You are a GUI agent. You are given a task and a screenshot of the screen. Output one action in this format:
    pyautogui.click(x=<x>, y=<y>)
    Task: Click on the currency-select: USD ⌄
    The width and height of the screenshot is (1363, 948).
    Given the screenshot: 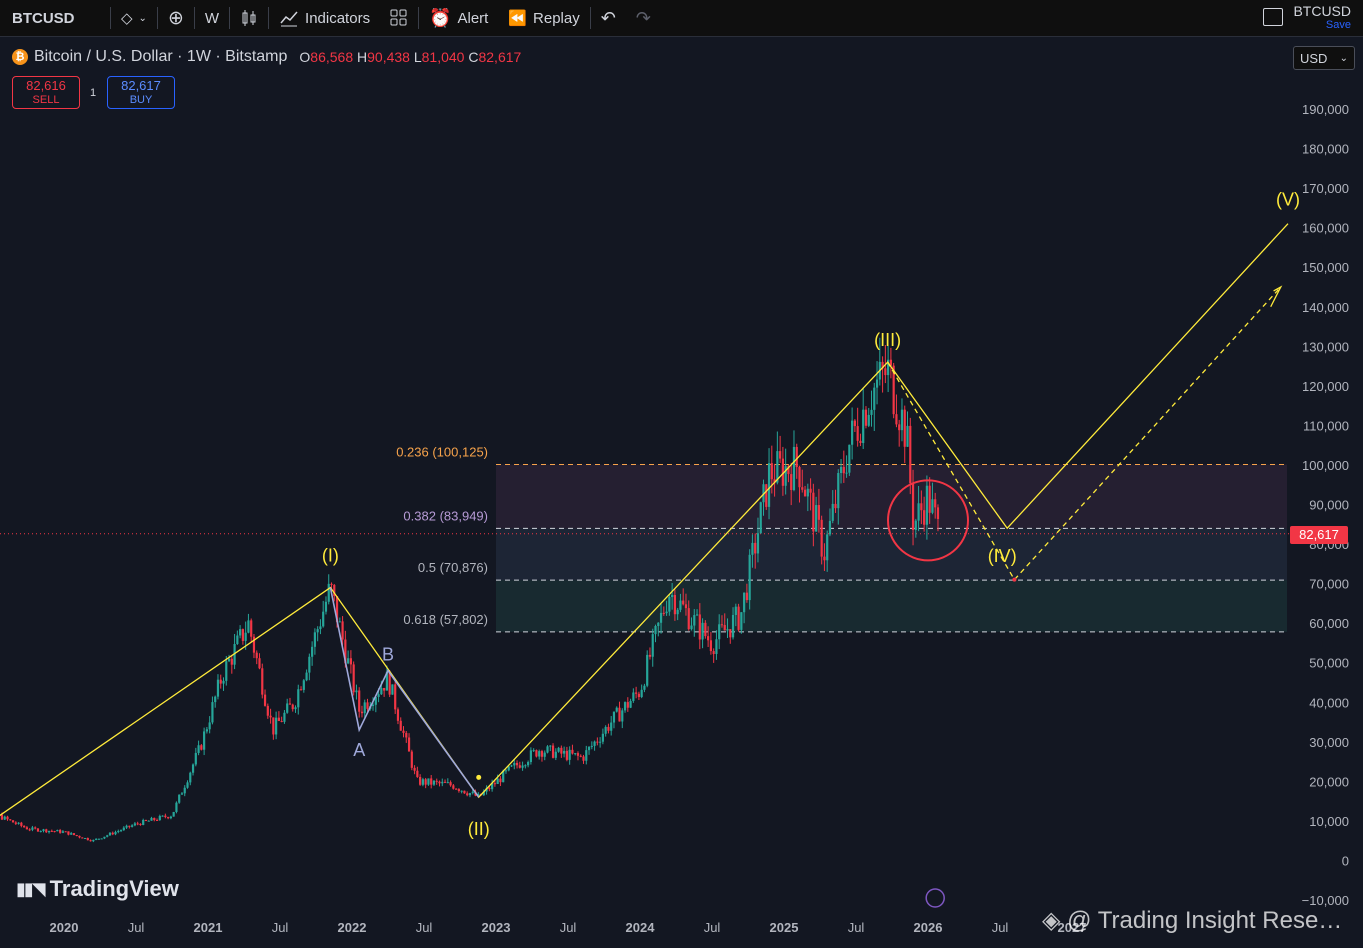 What is the action you would take?
    pyautogui.click(x=1324, y=58)
    